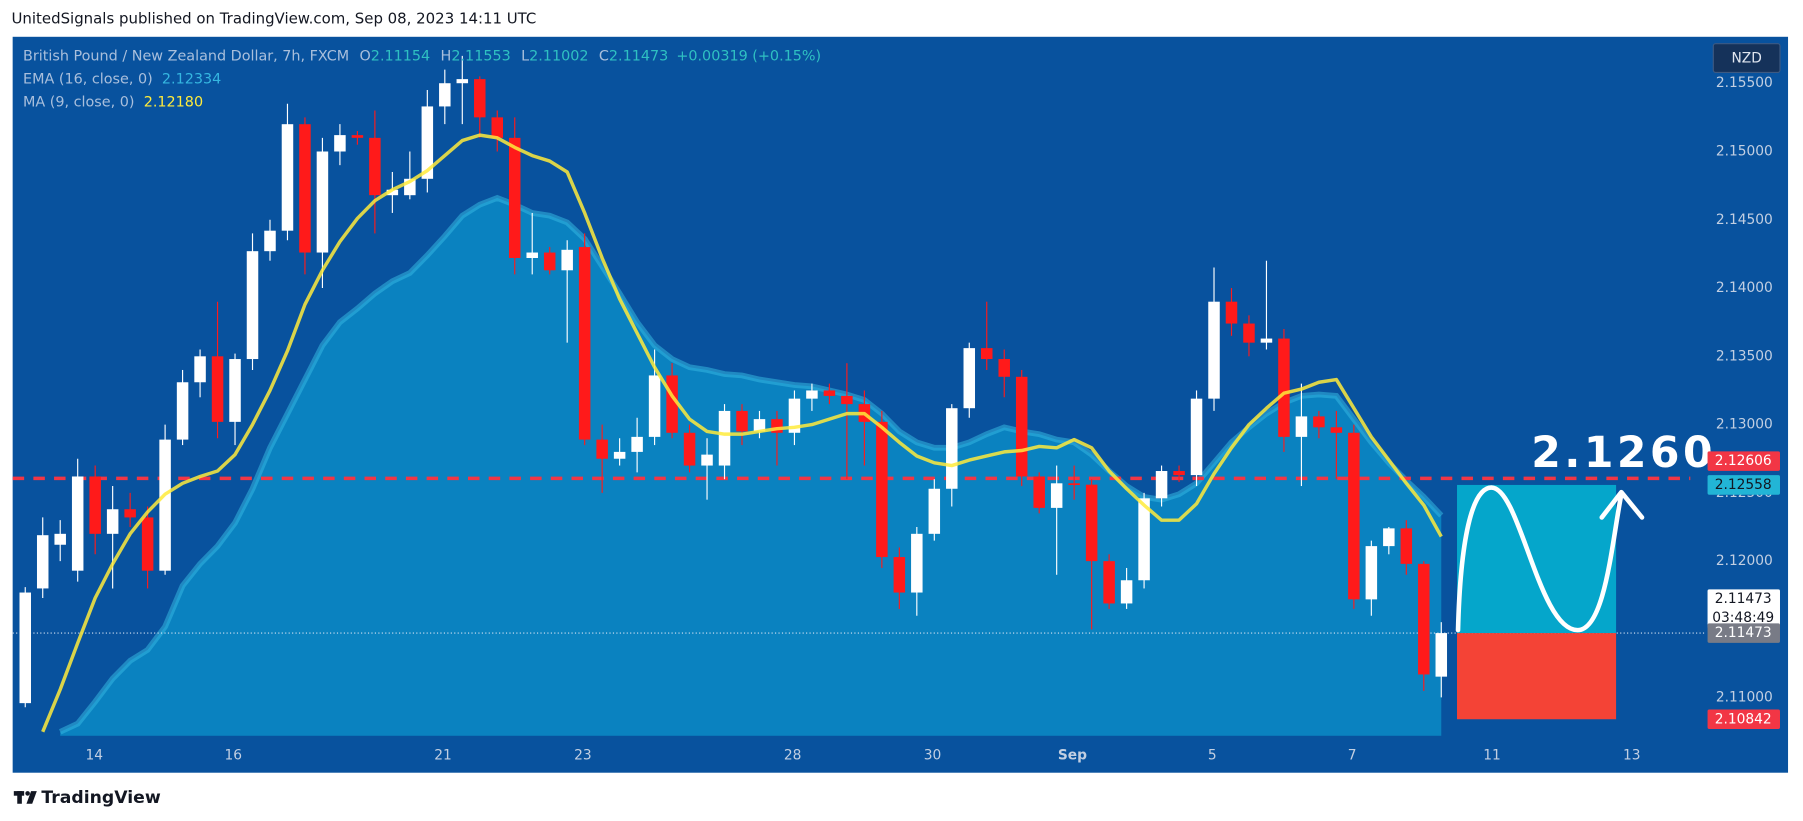 The height and width of the screenshot is (821, 1803). I want to click on x-tick-label: 30, so click(933, 755).